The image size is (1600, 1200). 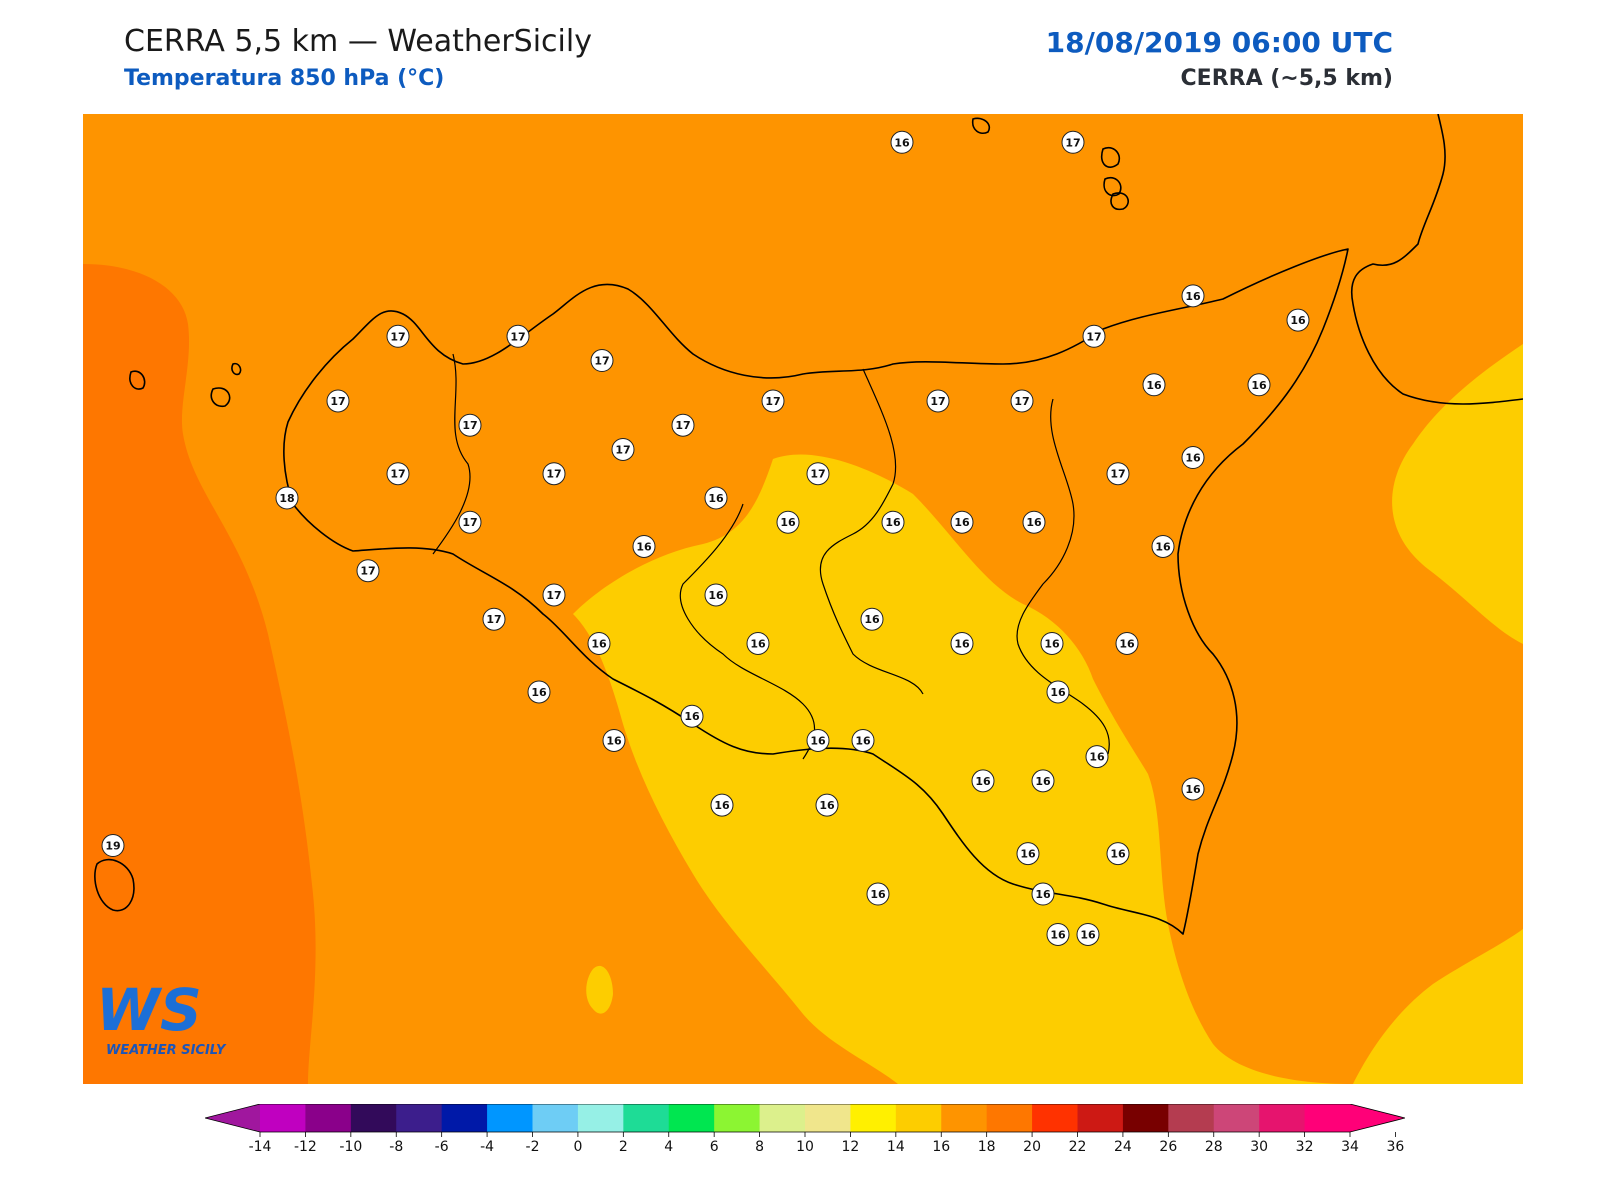 I want to click on colorbar-label: 4, so click(x=668, y=1147).